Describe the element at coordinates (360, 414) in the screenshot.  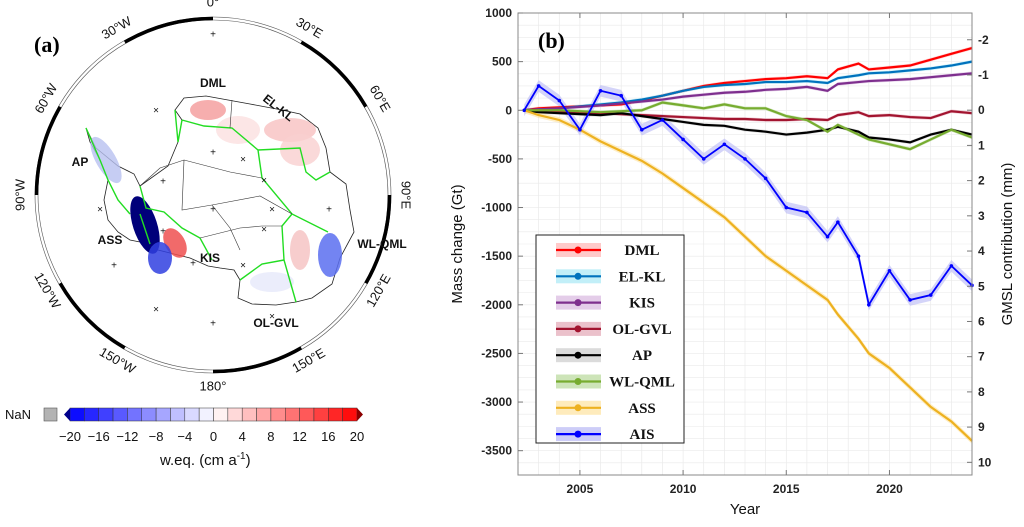
I see `colorbar-high-extension` at that location.